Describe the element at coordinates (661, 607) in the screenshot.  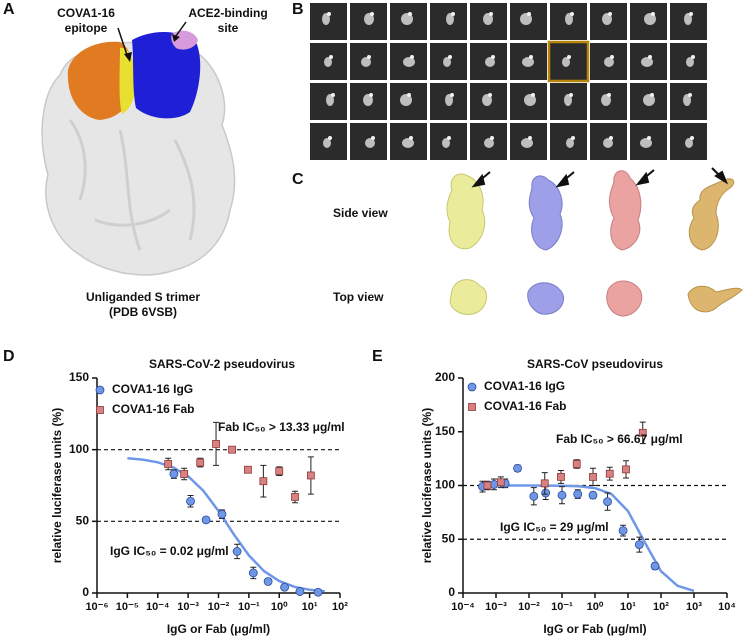
I see `x-tick-label: 10²` at that location.